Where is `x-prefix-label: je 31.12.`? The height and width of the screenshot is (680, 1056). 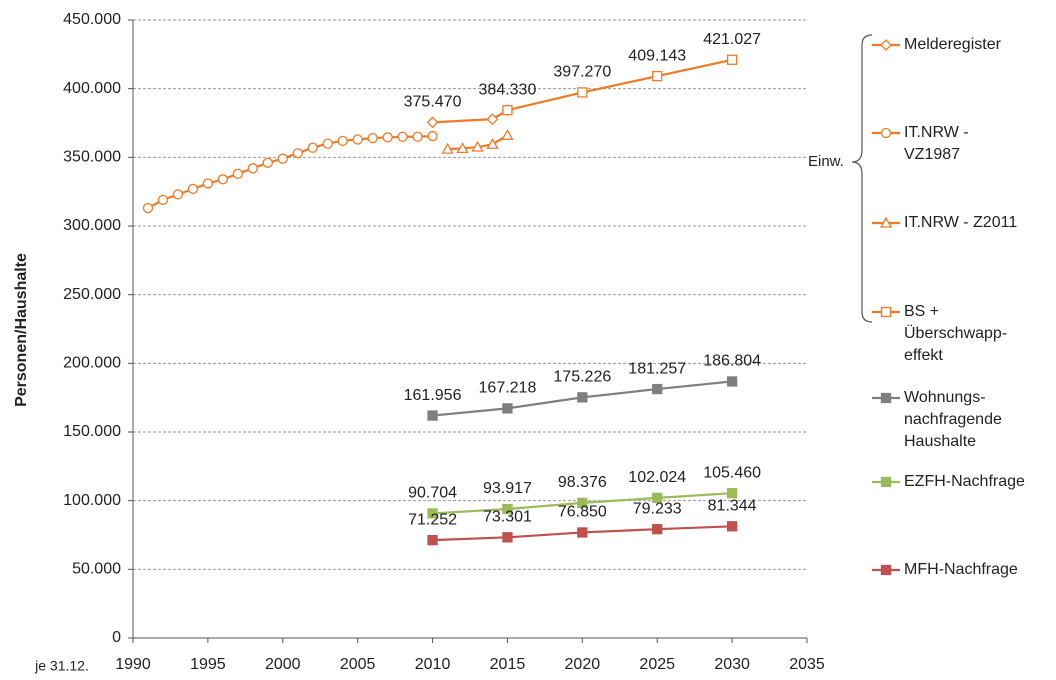
x-prefix-label: je 31.12. is located at coordinates (61, 666).